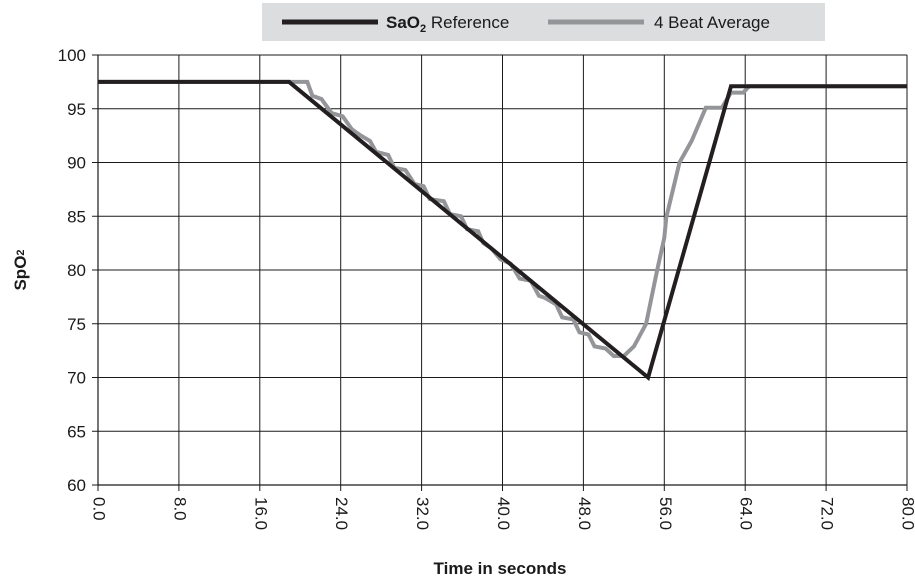 The image size is (915, 578). What do you see at coordinates (712, 22) in the screenshot?
I see `legend-label-4-beat-average: 4 Beat Average` at bounding box center [712, 22].